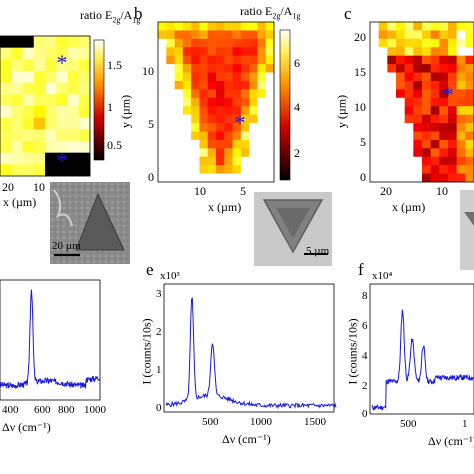 The height and width of the screenshot is (474, 474). I want to click on panel-b-cbar-tick: 2, so click(297, 153).